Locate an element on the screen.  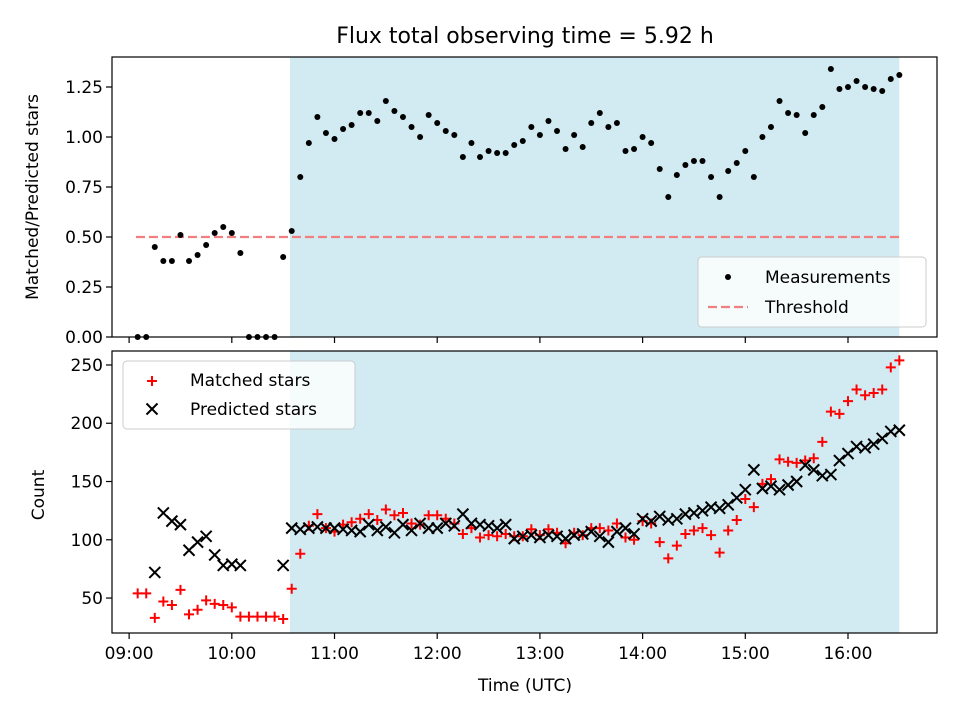
legend-measurement-marker is located at coordinates (728, 277).